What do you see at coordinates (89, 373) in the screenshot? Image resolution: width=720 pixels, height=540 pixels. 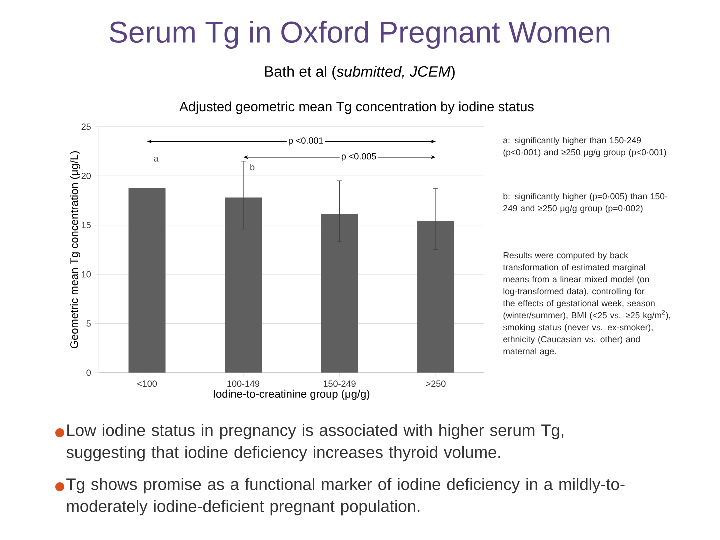 I see `y-tick-label: 0` at bounding box center [89, 373].